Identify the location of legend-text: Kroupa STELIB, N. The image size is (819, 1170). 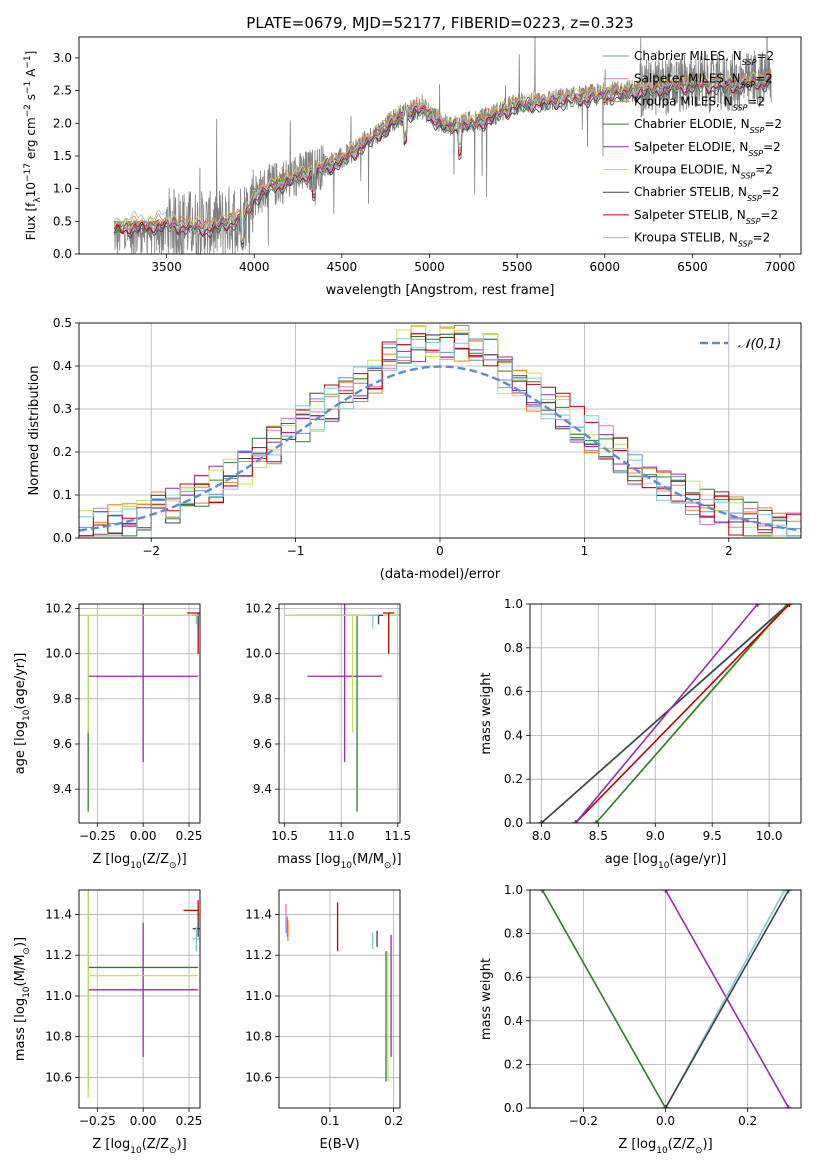
(686, 238).